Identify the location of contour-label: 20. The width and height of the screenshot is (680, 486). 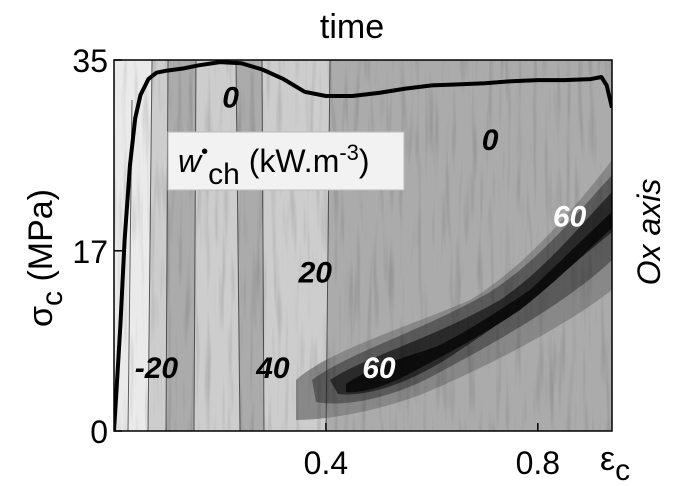
(315, 273).